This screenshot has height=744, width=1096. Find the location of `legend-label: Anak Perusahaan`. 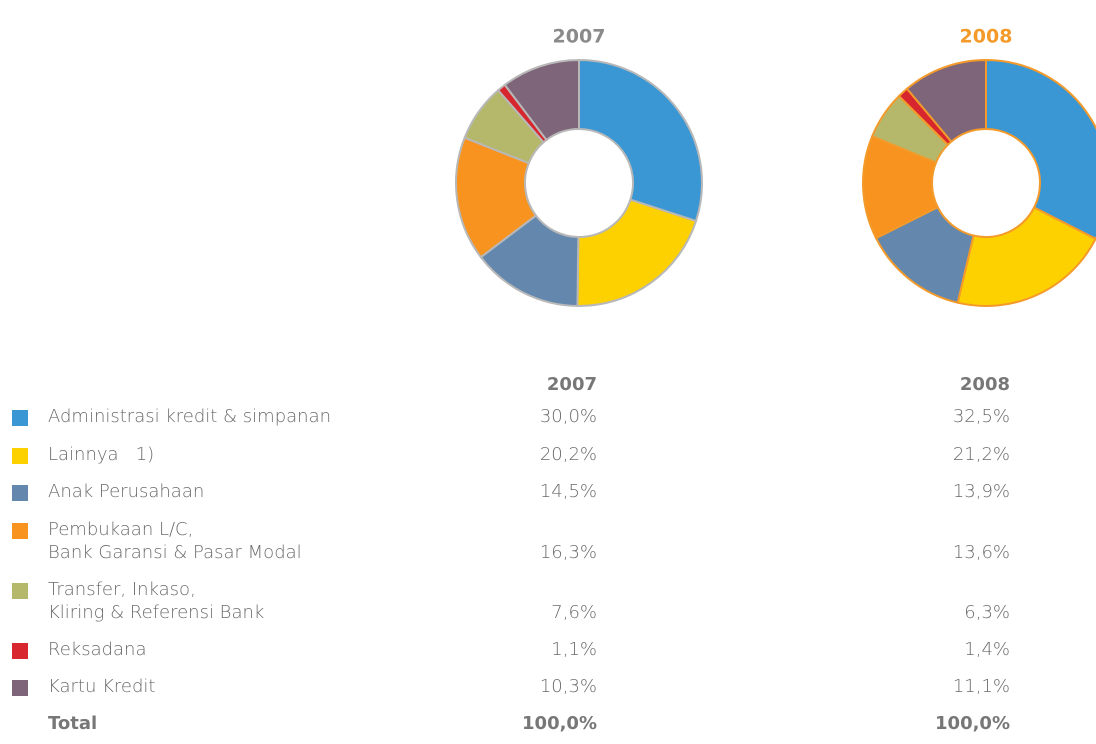

legend-label: Anak Perusahaan is located at coordinates (126, 491).